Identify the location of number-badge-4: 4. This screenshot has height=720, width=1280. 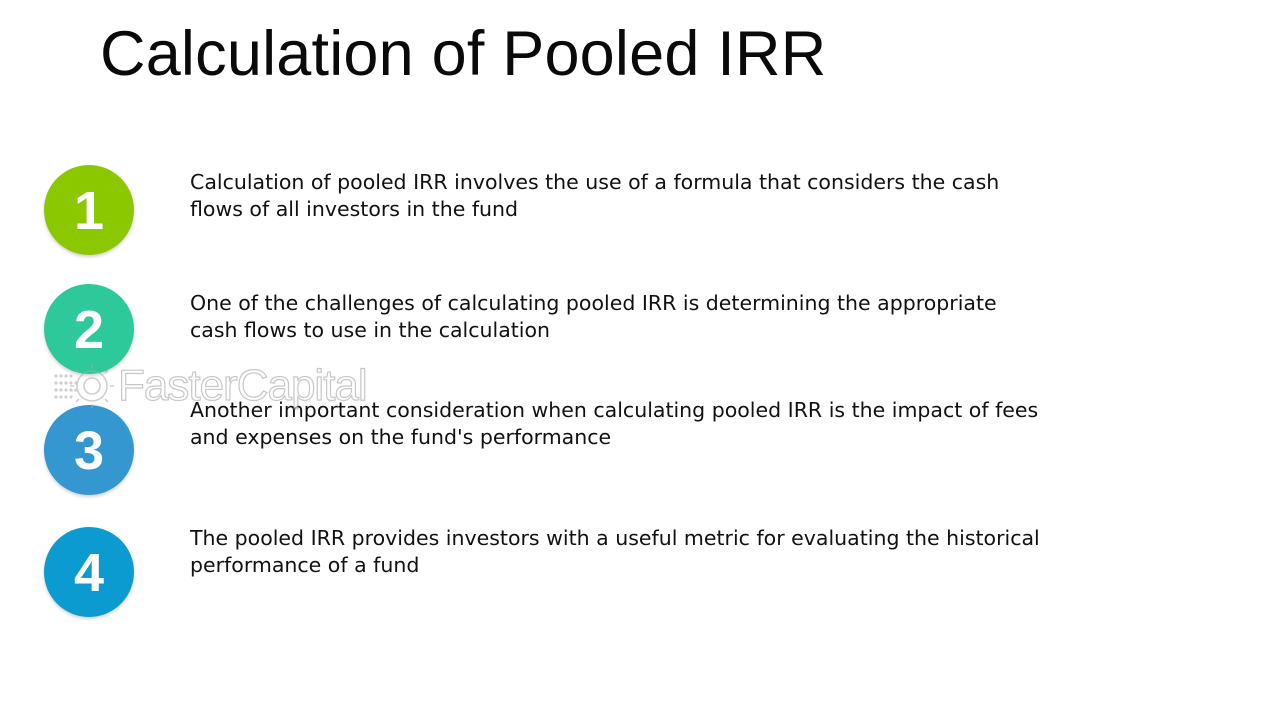
(89, 572).